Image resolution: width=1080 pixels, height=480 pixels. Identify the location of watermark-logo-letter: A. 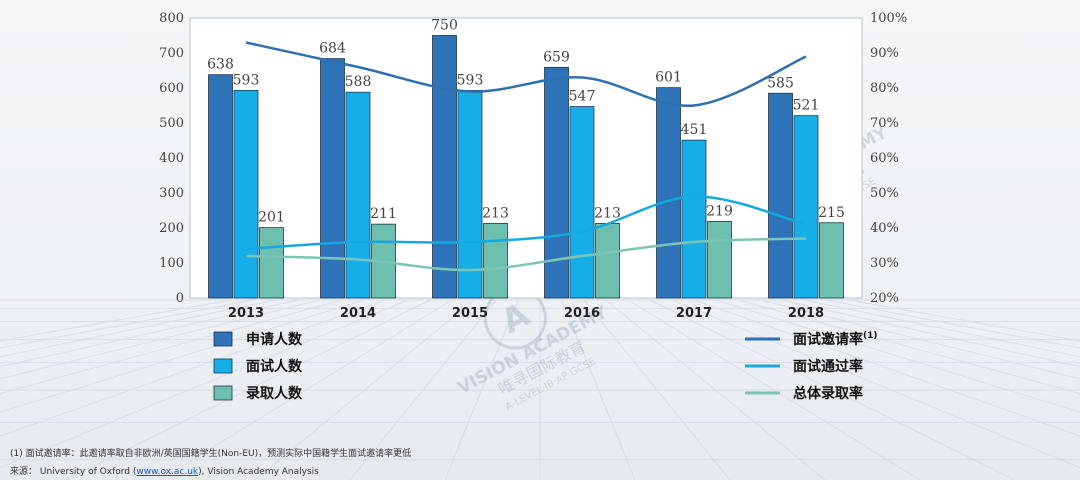
(515, 317).